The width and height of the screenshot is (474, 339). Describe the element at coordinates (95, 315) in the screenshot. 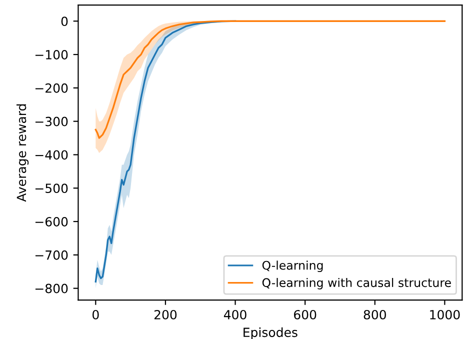

I see `x-tick-label: 0` at that location.